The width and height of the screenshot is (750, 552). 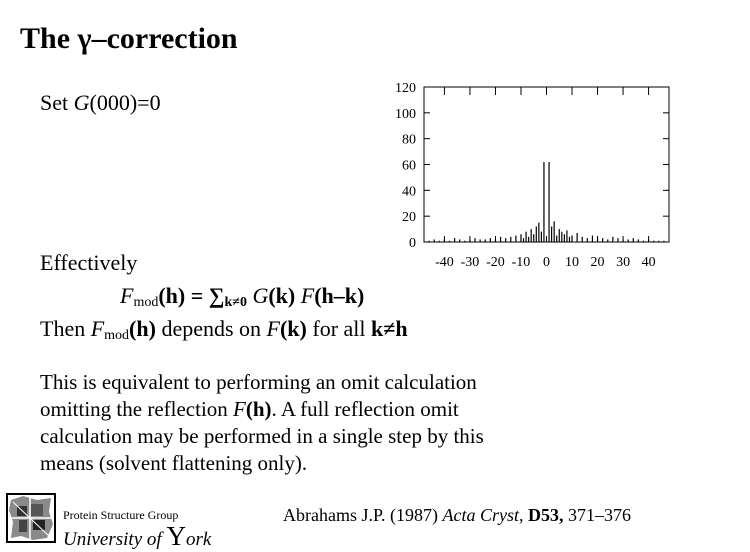 I want to click on y-tick-labels: 0 20 40 60 80 100 120, so click(x=405, y=166).